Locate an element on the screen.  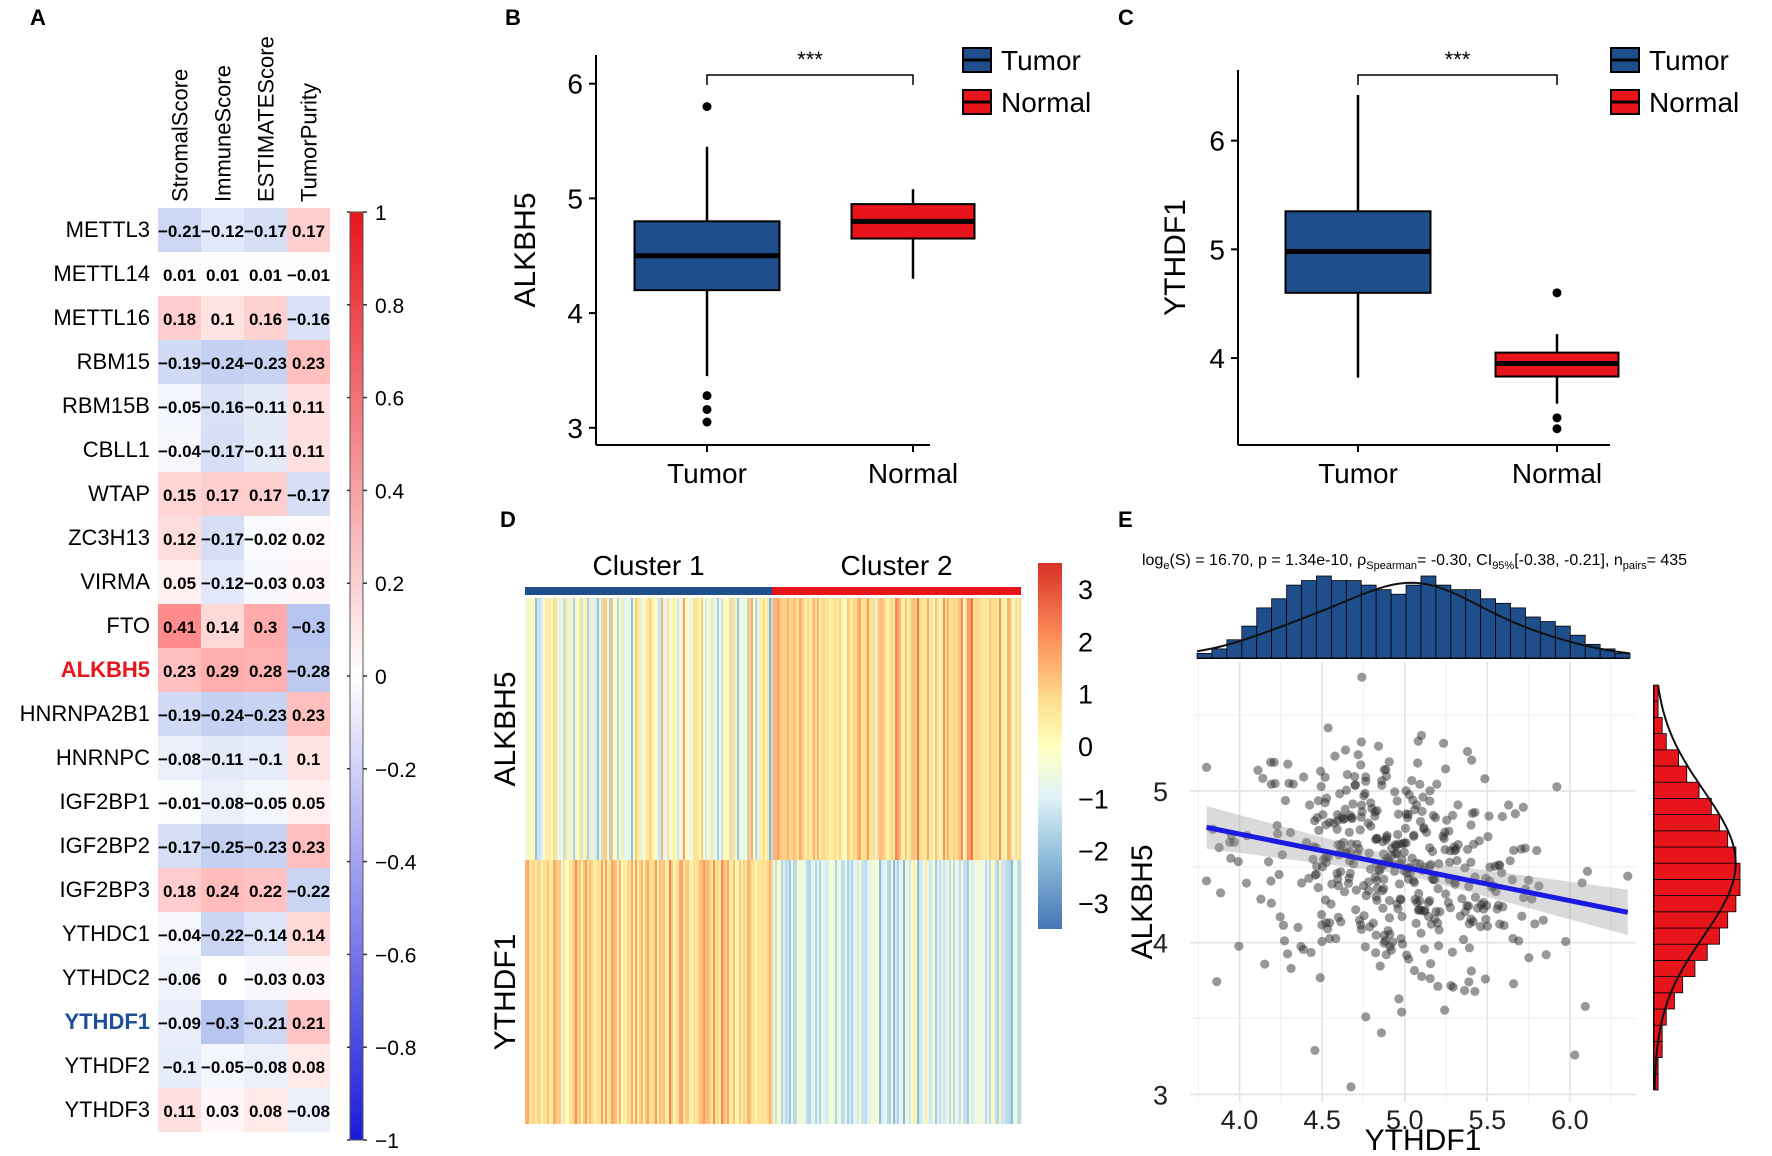
cell-value: 0.29 is located at coordinates (222, 671).